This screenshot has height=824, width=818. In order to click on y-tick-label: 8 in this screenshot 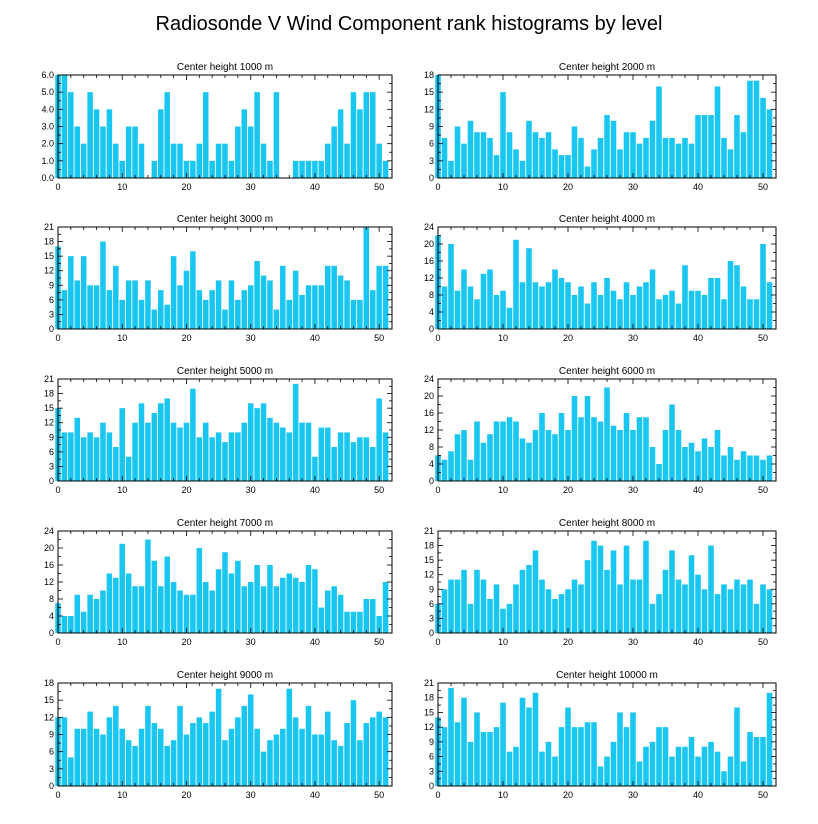, I will do `click(431, 447)`.